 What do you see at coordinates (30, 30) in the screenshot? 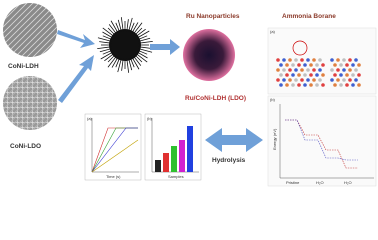
I see `sem-image-ldh` at bounding box center [30, 30].